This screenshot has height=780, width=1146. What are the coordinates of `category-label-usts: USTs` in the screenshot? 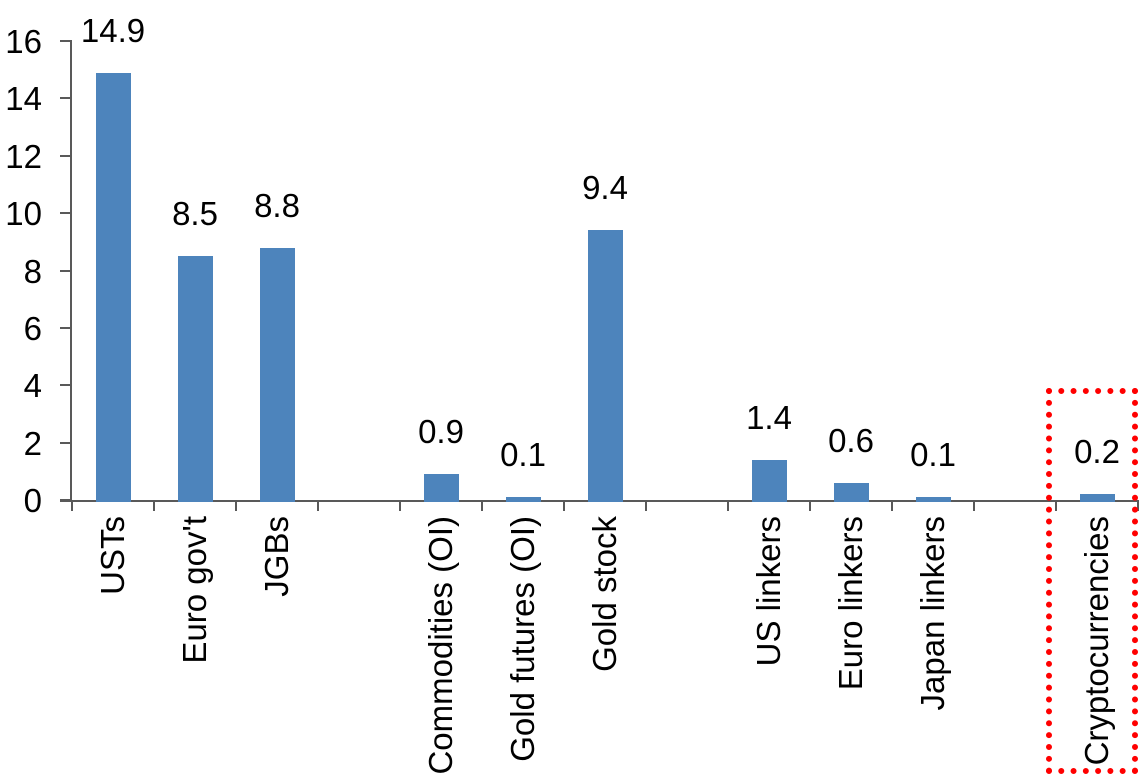 It's located at (112, 555).